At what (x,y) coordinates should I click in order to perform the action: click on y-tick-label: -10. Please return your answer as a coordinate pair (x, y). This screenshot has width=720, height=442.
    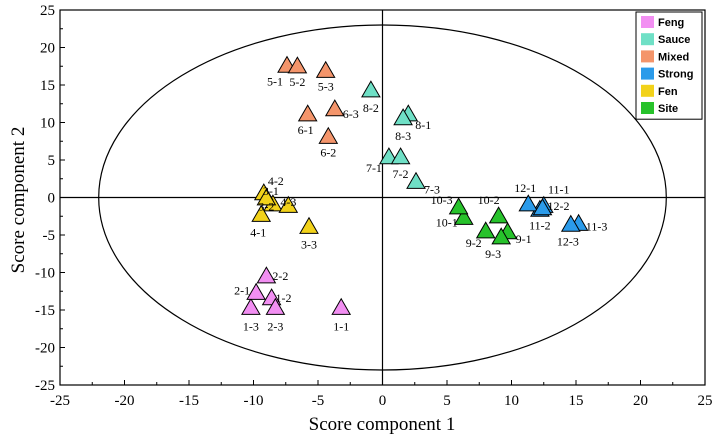
    Looking at the image, I should click on (45, 274).